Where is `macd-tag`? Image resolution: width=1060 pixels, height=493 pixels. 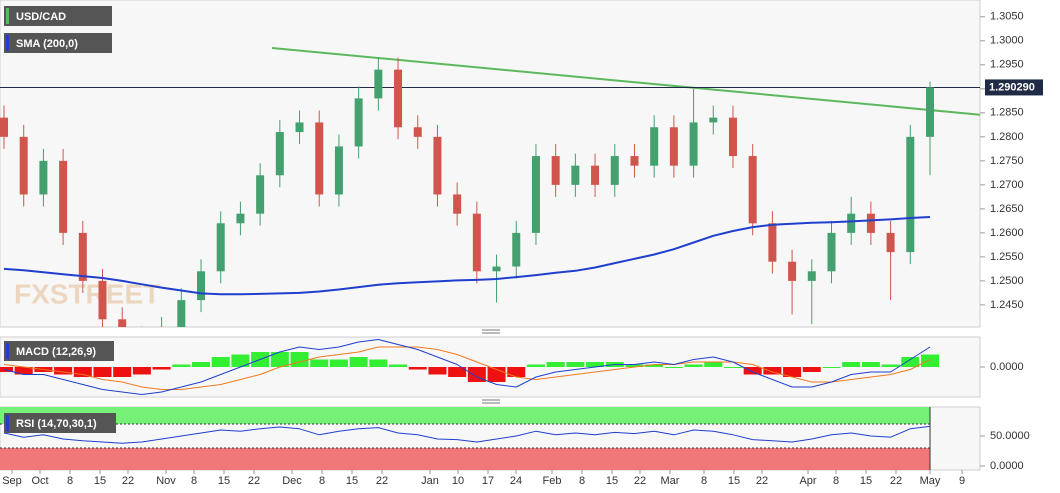
macd-tag is located at coordinates (59, 351).